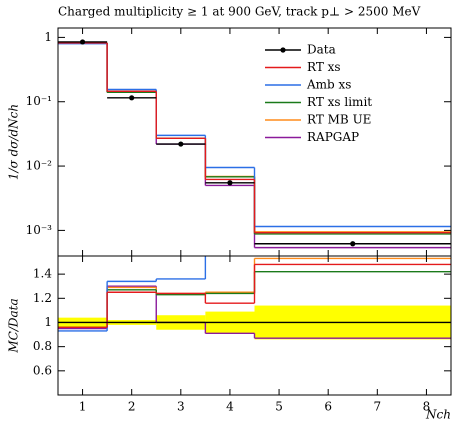 This screenshot has width=467, height=421. I want to click on legend-label: Amb xs, so click(328, 85).